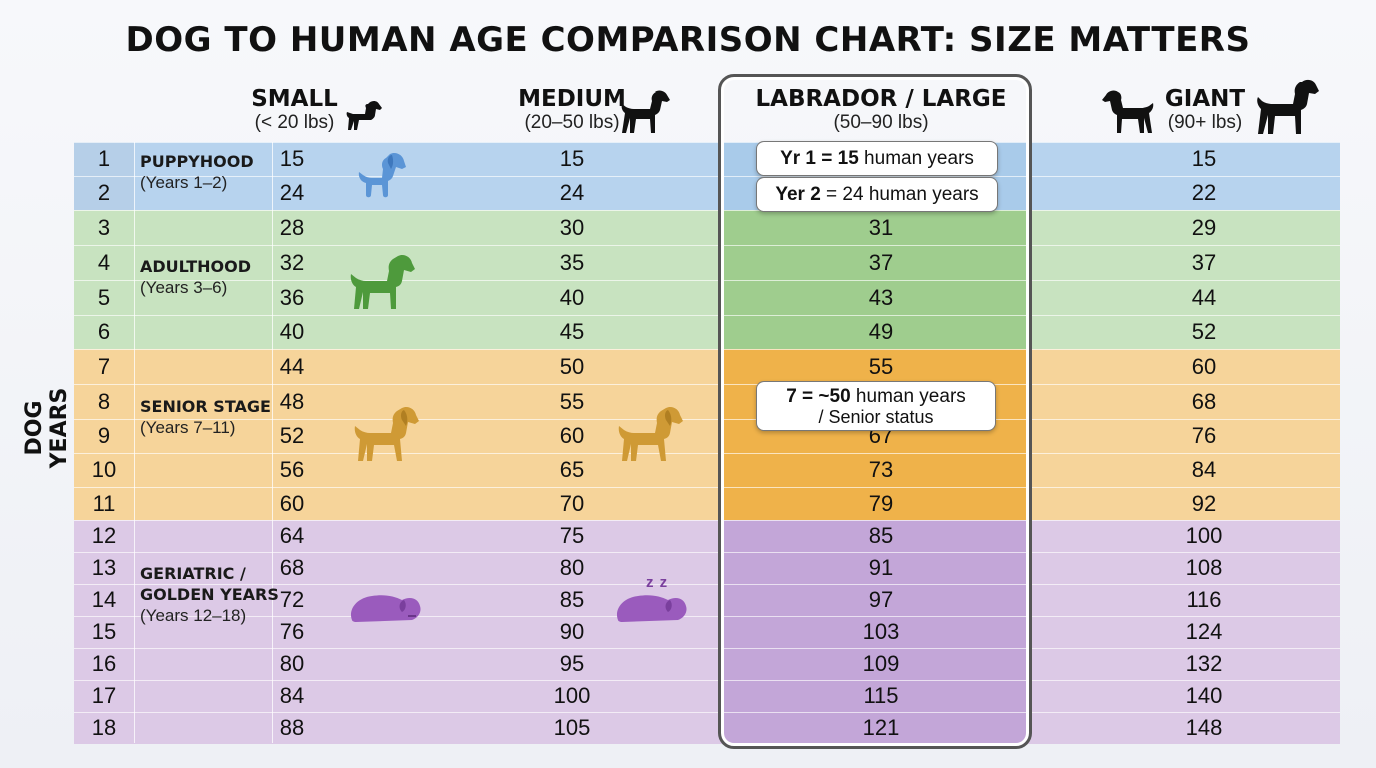 This screenshot has height=768, width=1376. What do you see at coordinates (572, 469) in the screenshot?
I see `human-age-cell: 65` at bounding box center [572, 469].